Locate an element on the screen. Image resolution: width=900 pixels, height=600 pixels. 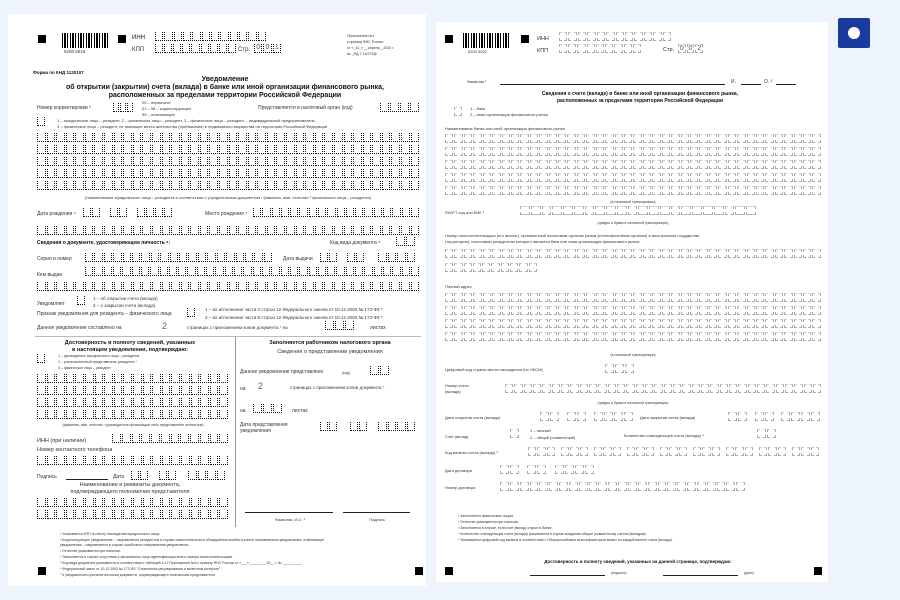
contract-date-cells is located at coordinates (510, 469).